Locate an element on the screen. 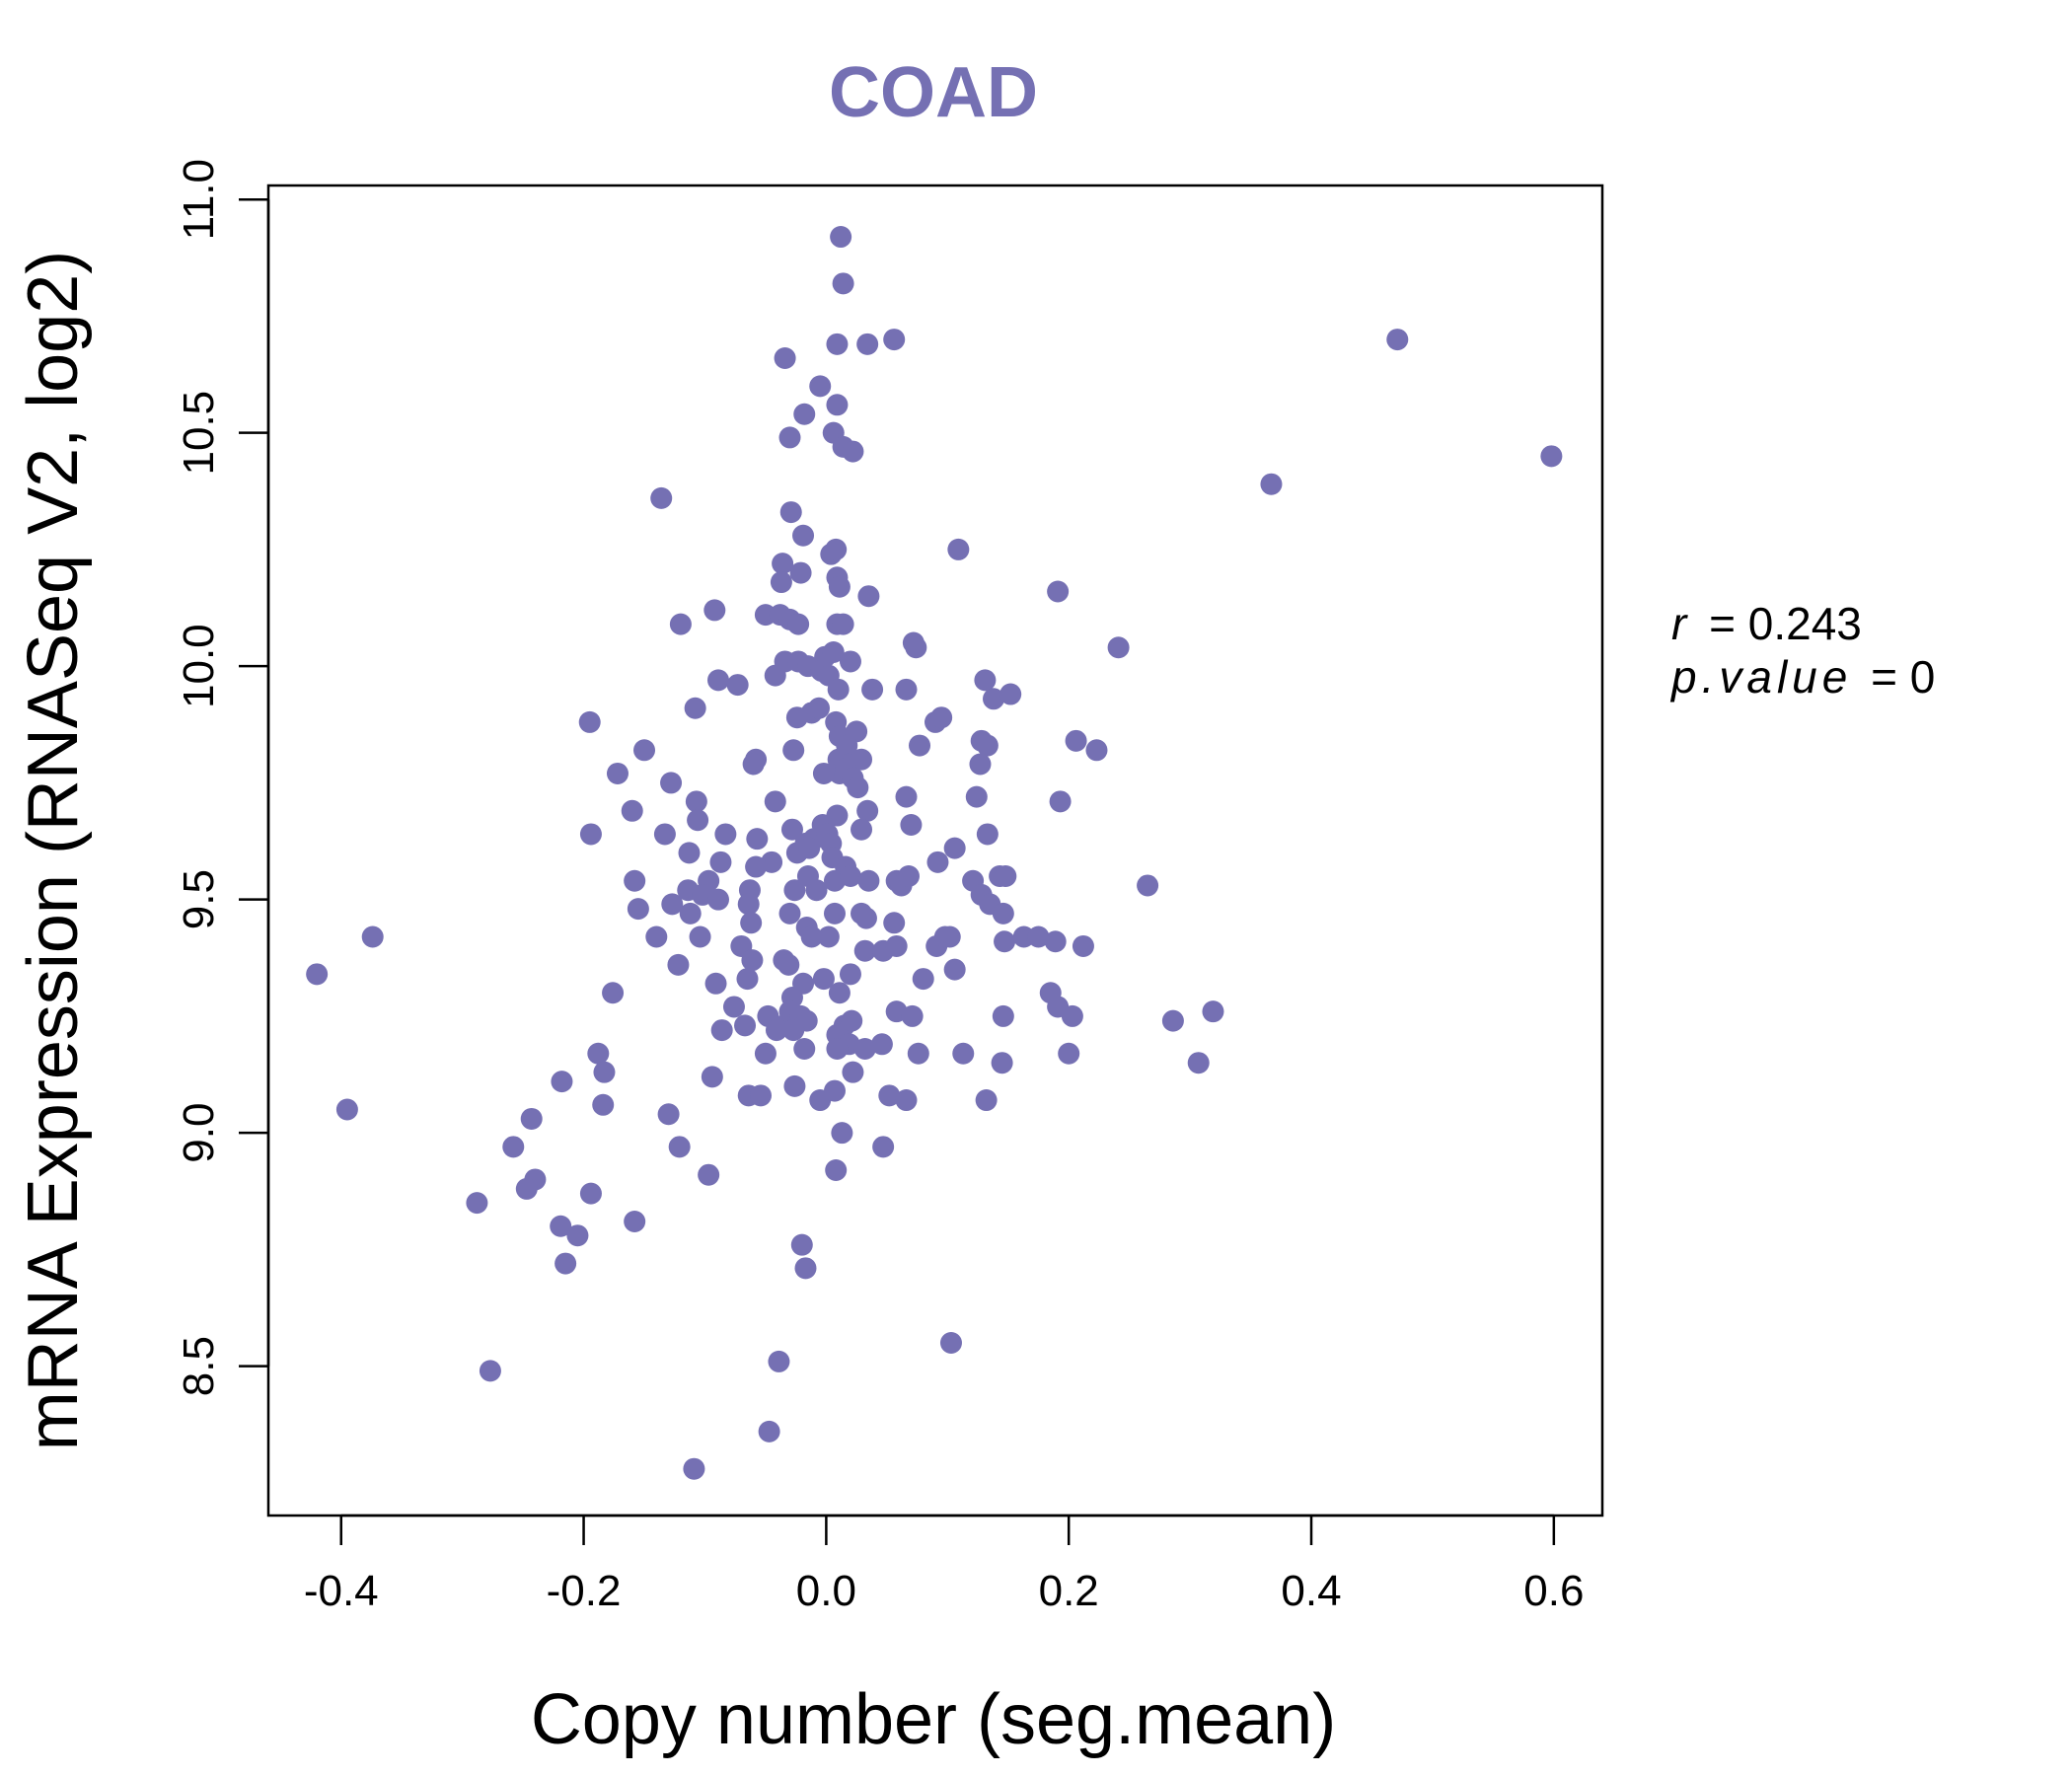 This screenshot has width=2072, height=1776. correlation-stat: r = 0.243 is located at coordinates (1766, 624).